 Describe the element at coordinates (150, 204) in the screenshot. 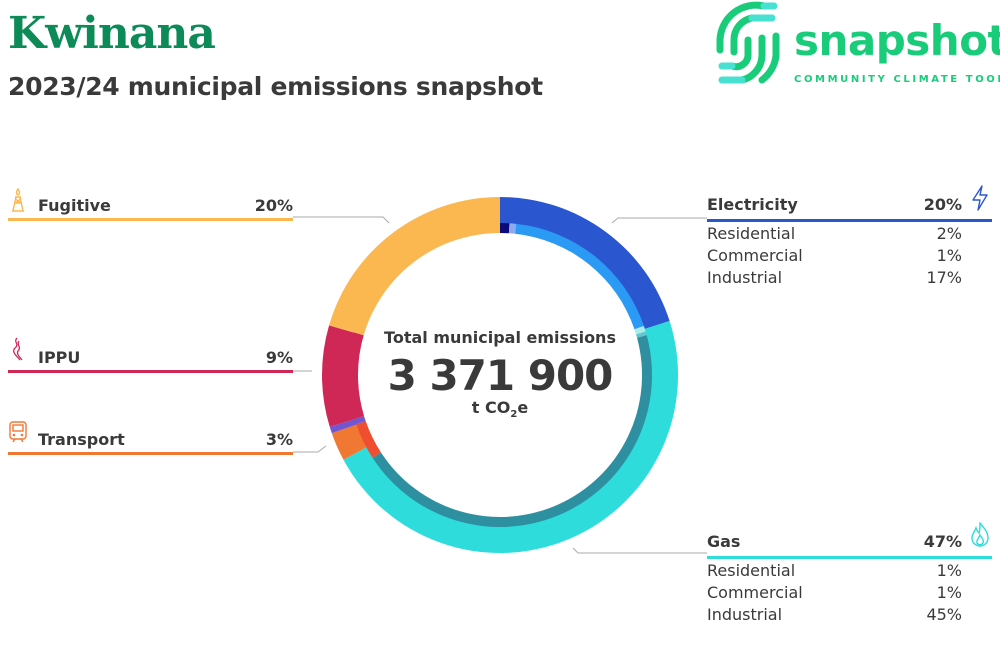

I see `category-fugitive: Fugitive 20%` at that location.